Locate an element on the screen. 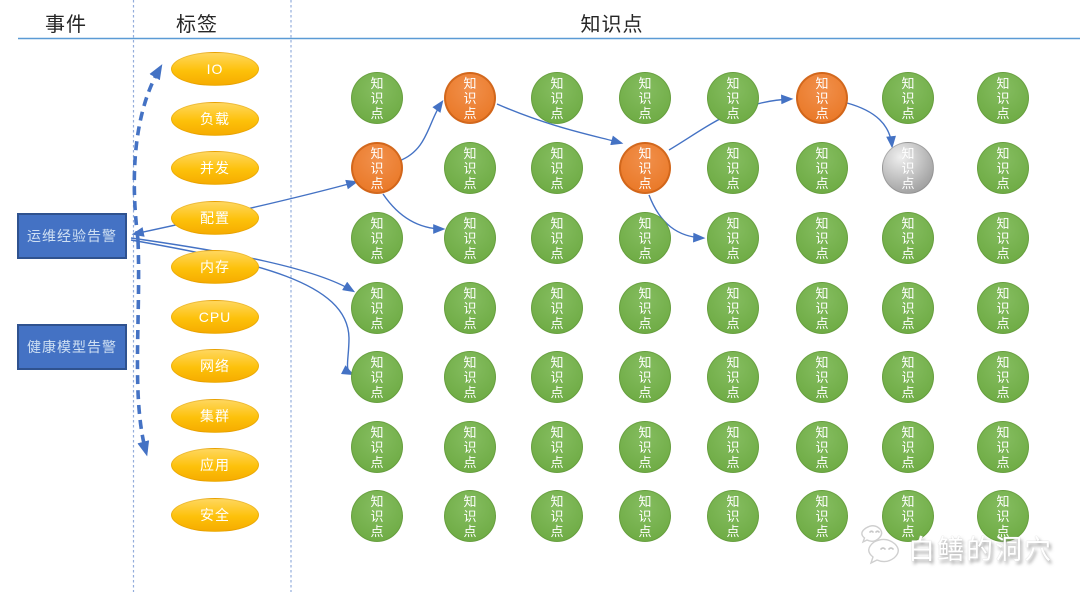 This screenshot has height=595, width=1080. tag-node: CPU is located at coordinates (215, 316).